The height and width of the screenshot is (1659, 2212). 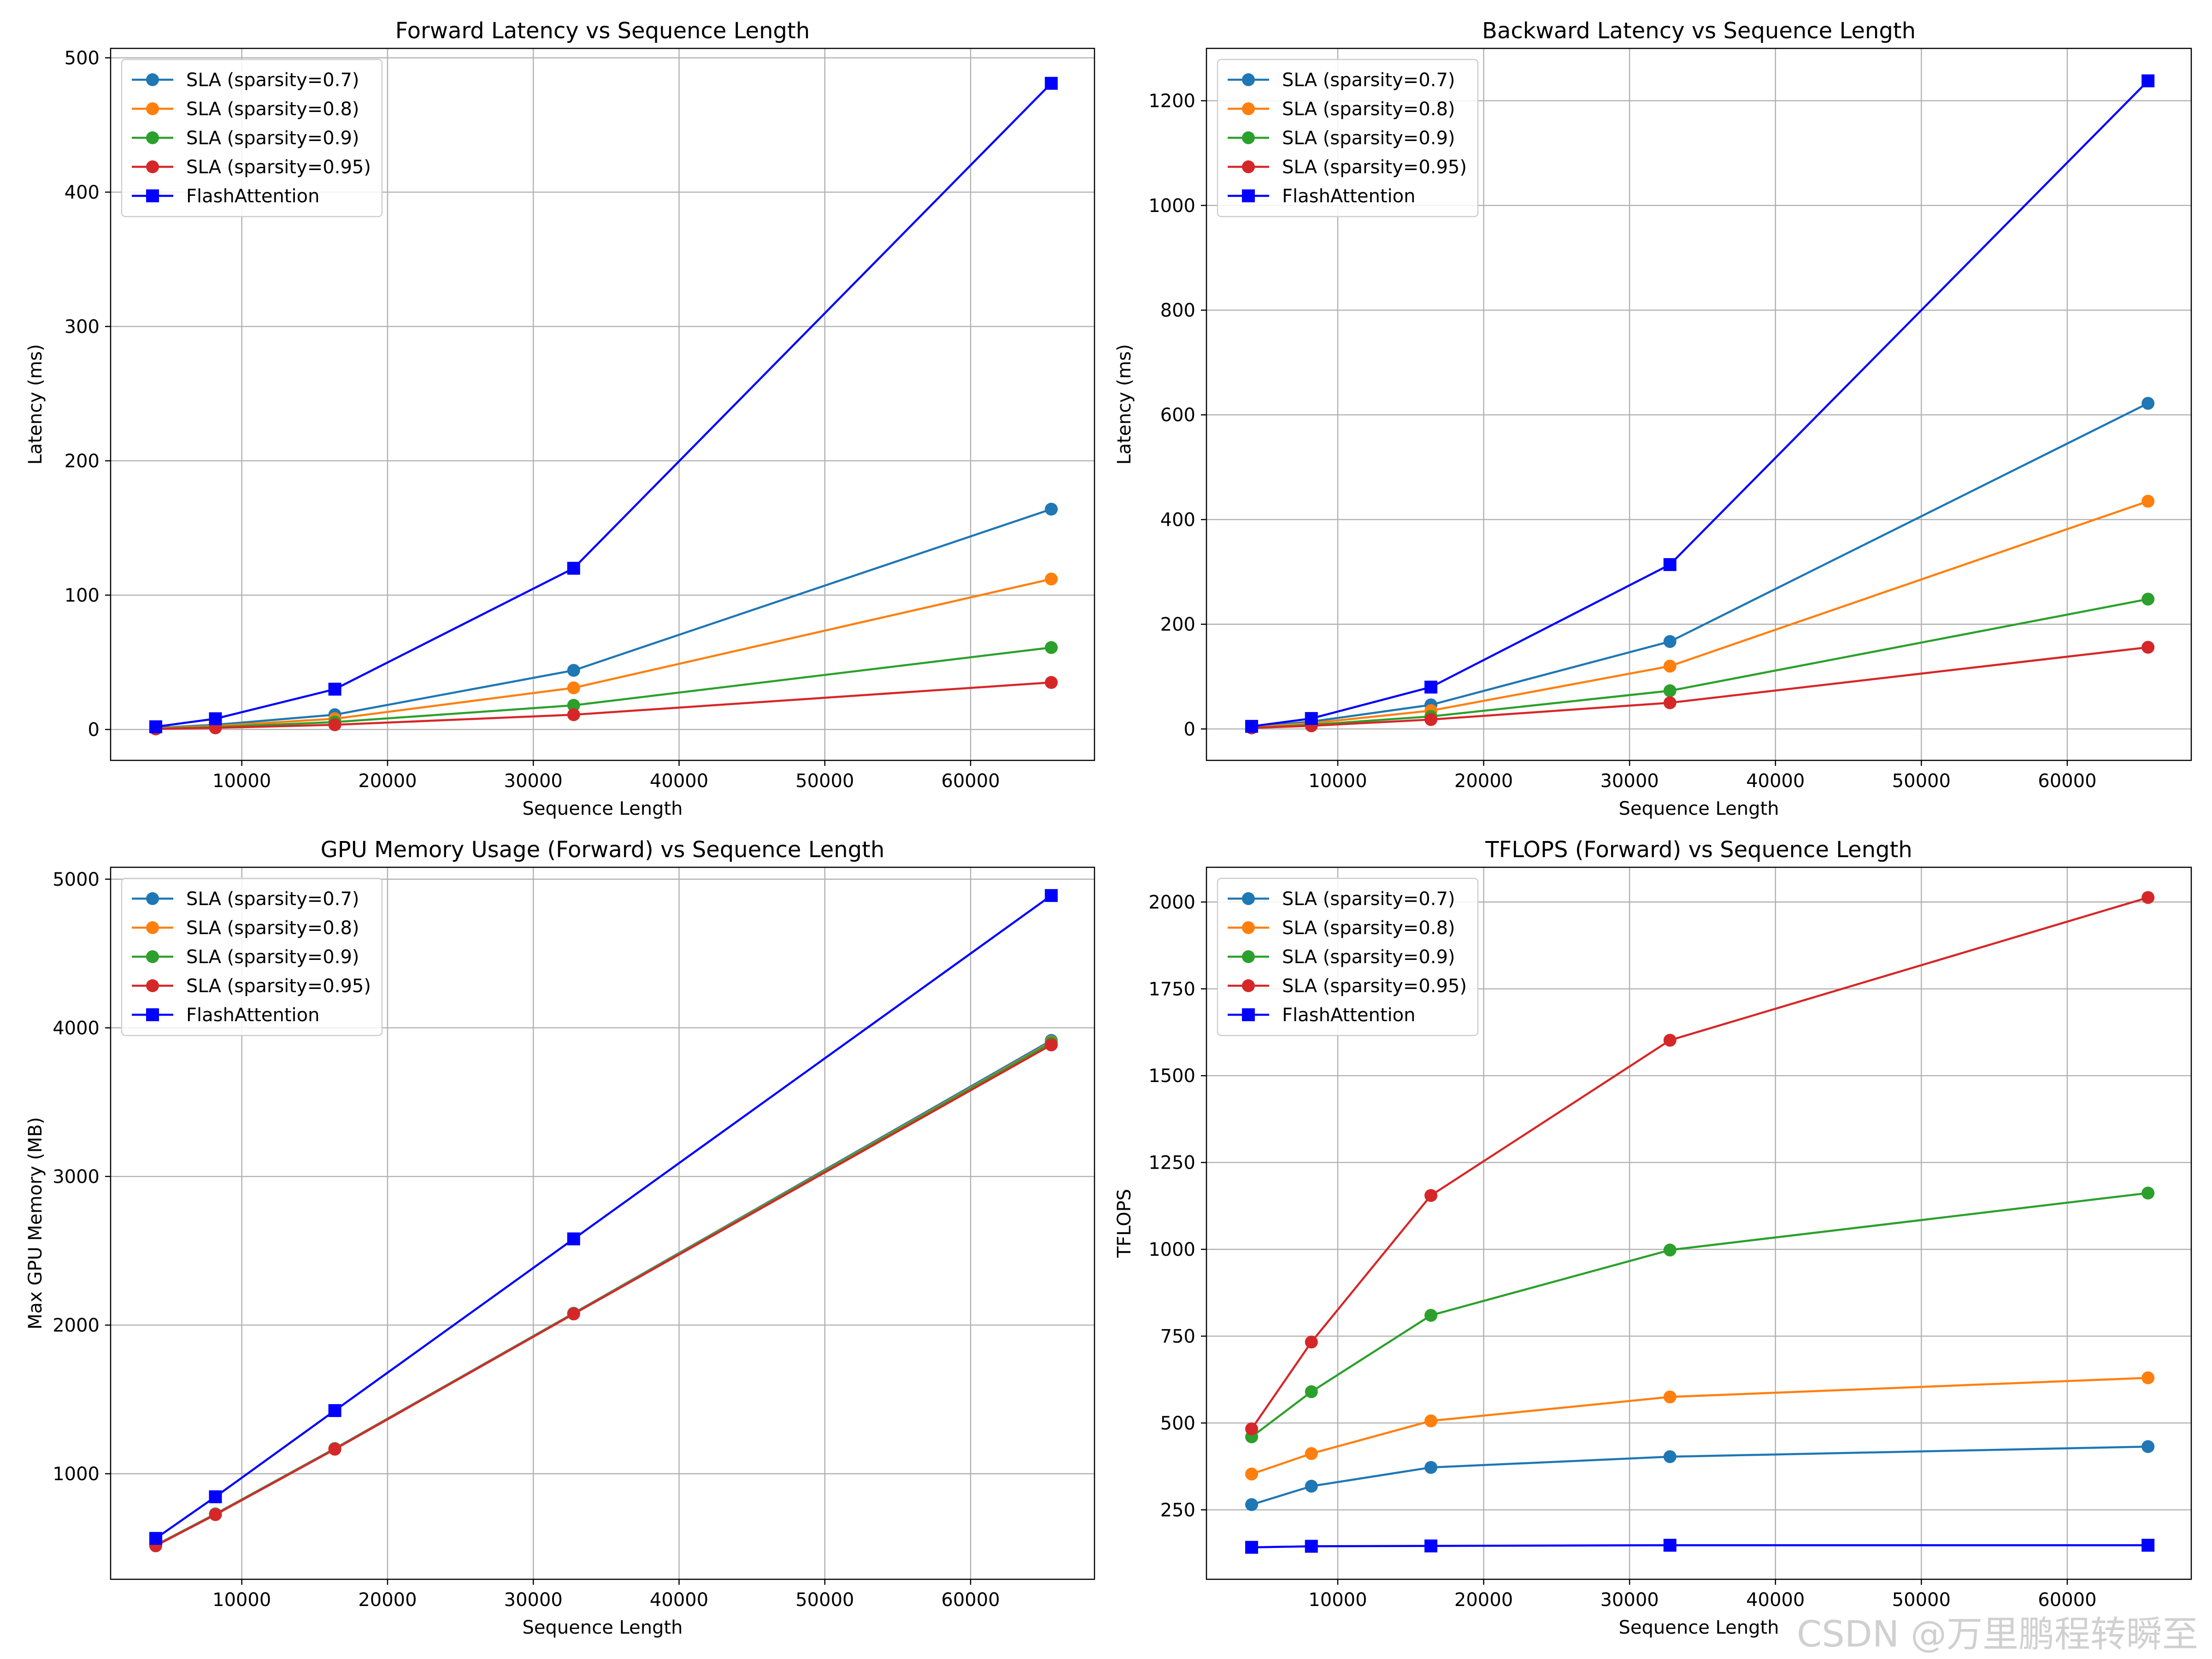 What do you see at coordinates (1171, 1076) in the screenshot?
I see `y-tick-label: 1500` at bounding box center [1171, 1076].